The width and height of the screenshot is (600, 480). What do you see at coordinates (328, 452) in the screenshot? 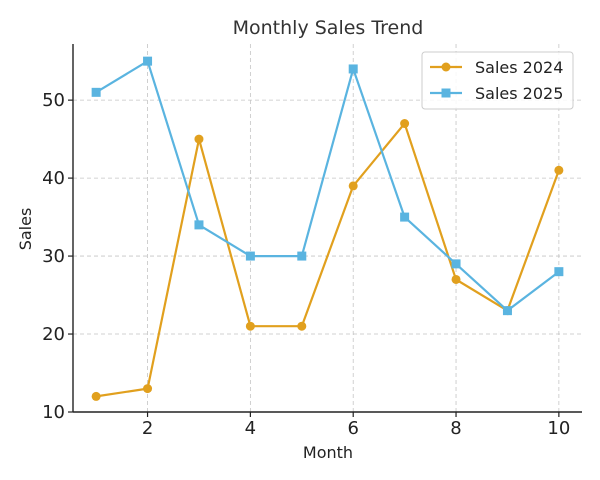
I see `x-axis-label: Month` at bounding box center [328, 452].